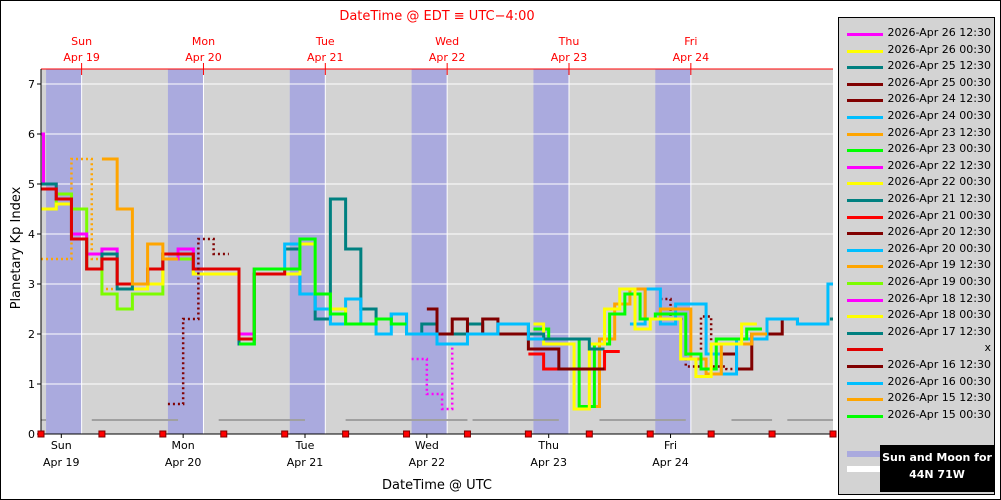 The image size is (1001, 500). I want to click on legend-label: 2026-Apr 16 00:30, so click(939, 381).